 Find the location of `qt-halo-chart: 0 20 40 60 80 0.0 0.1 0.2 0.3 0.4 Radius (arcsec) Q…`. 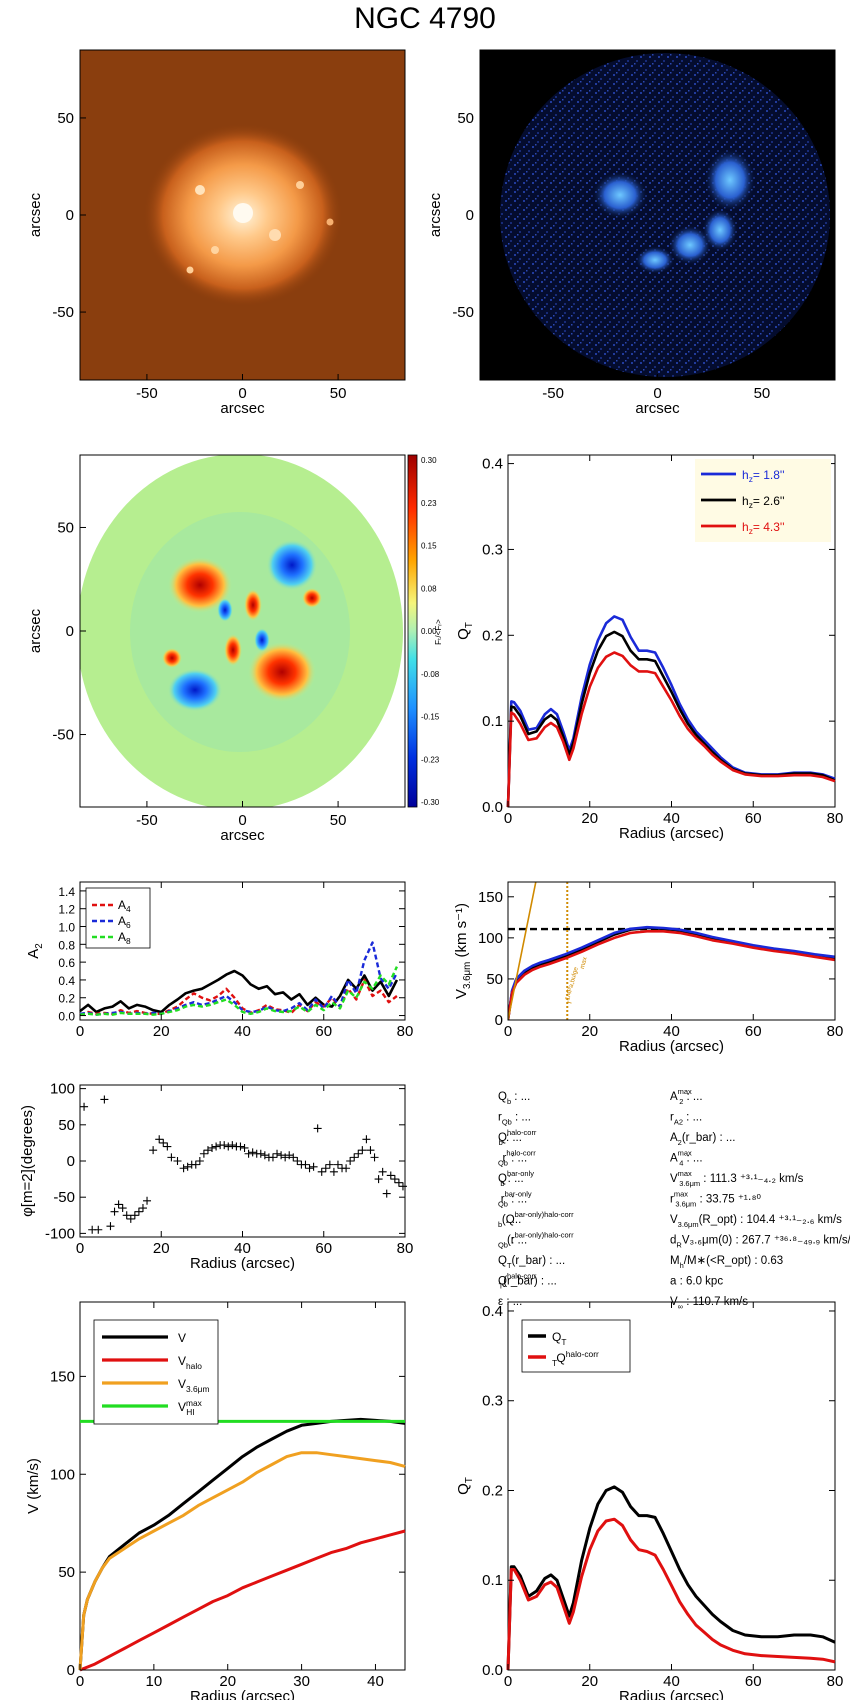

qt-halo-chart: 0 20 40 60 80 0.0 0.1 0.2 0.3 0.4 Radius (arcsec) Q… is located at coordinates (649, 1500).